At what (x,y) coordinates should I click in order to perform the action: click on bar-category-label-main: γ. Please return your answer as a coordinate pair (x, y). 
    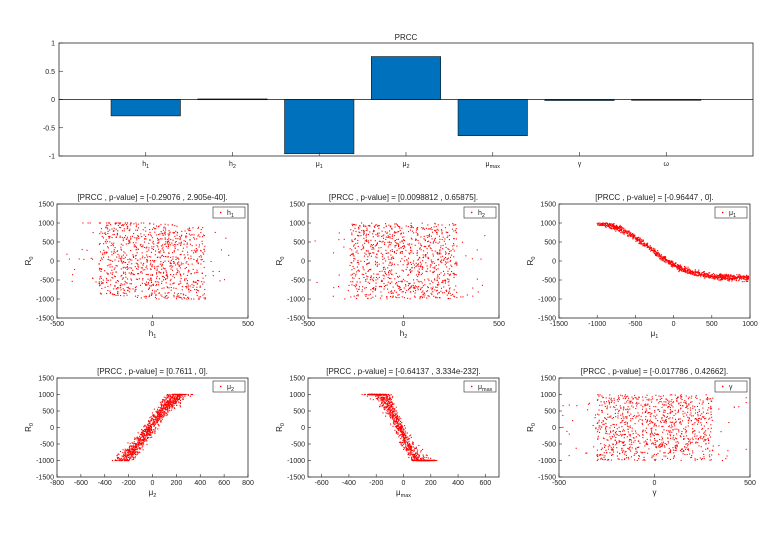
    Looking at the image, I should click on (580, 164).